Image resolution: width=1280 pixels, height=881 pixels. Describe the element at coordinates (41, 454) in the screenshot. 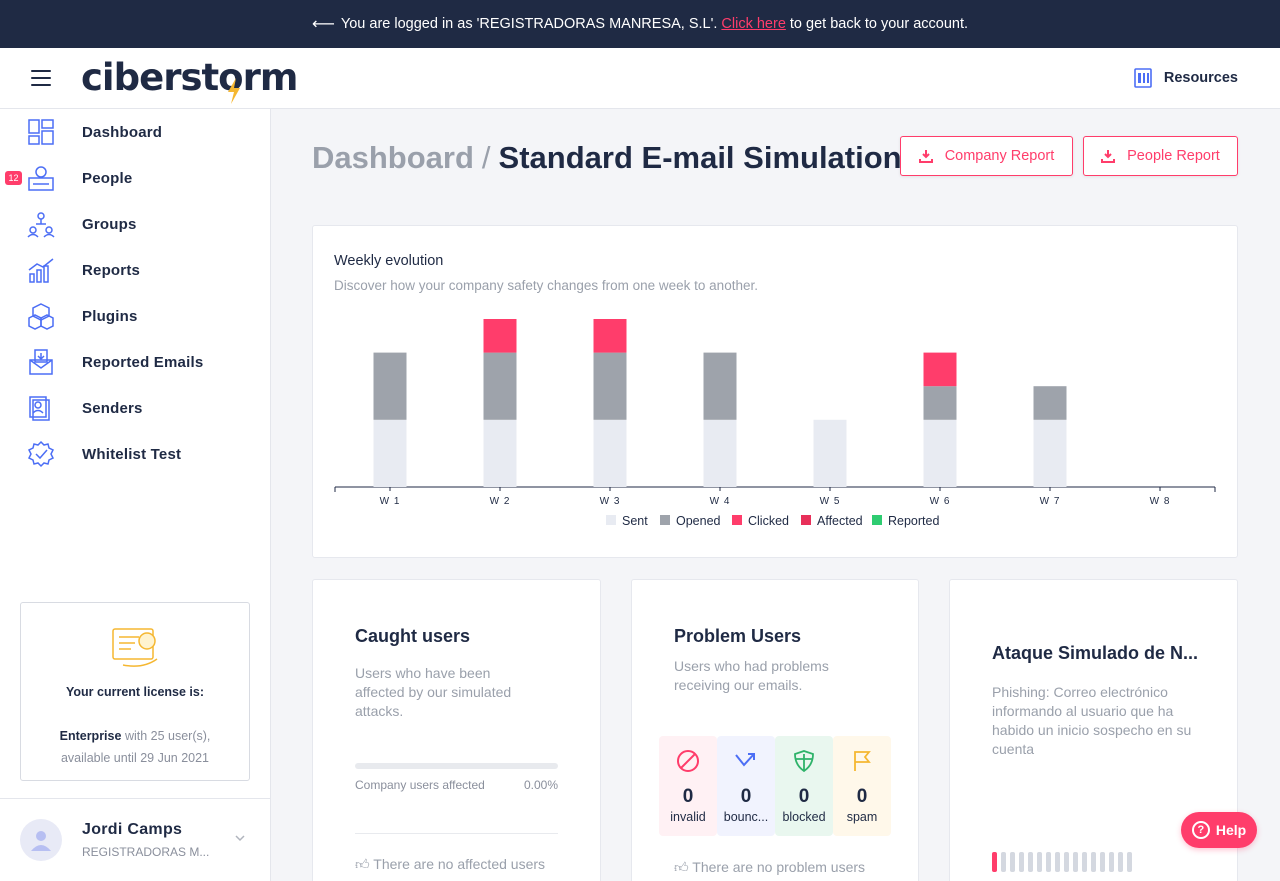

I see `whitelist-test-icon` at that location.